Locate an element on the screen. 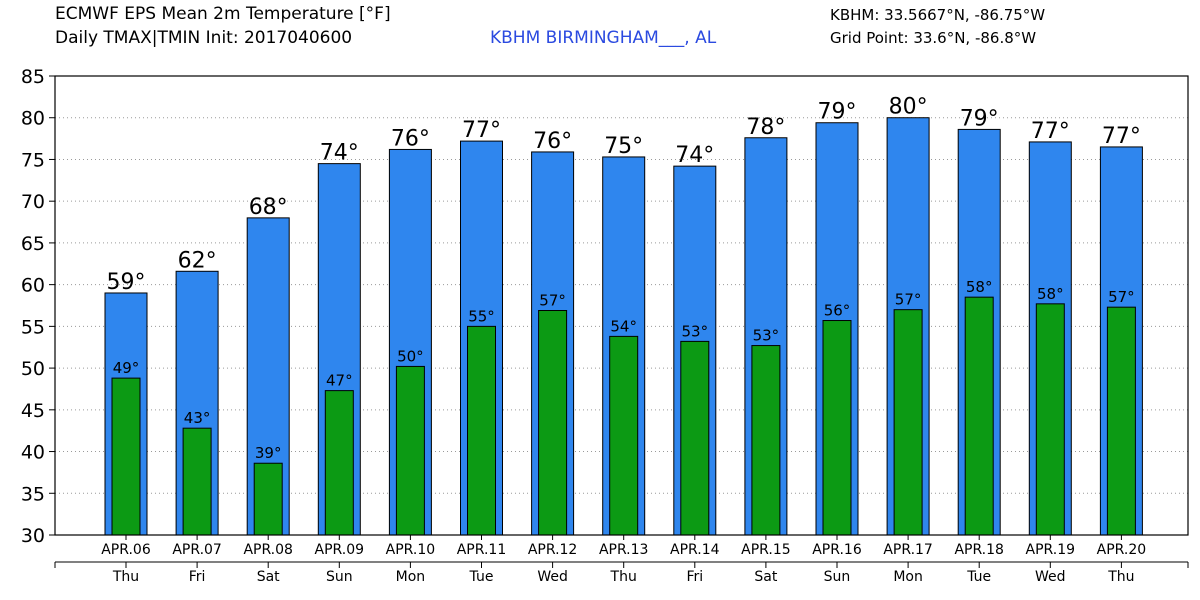  x-tick-label: APR.14 is located at coordinates (695, 550).